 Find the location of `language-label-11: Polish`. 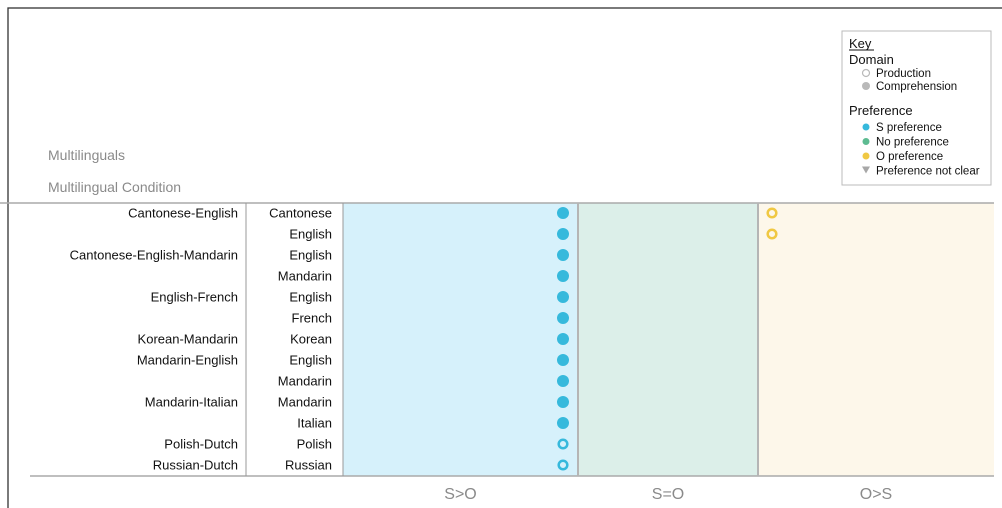

language-label-11: Polish is located at coordinates (314, 444).